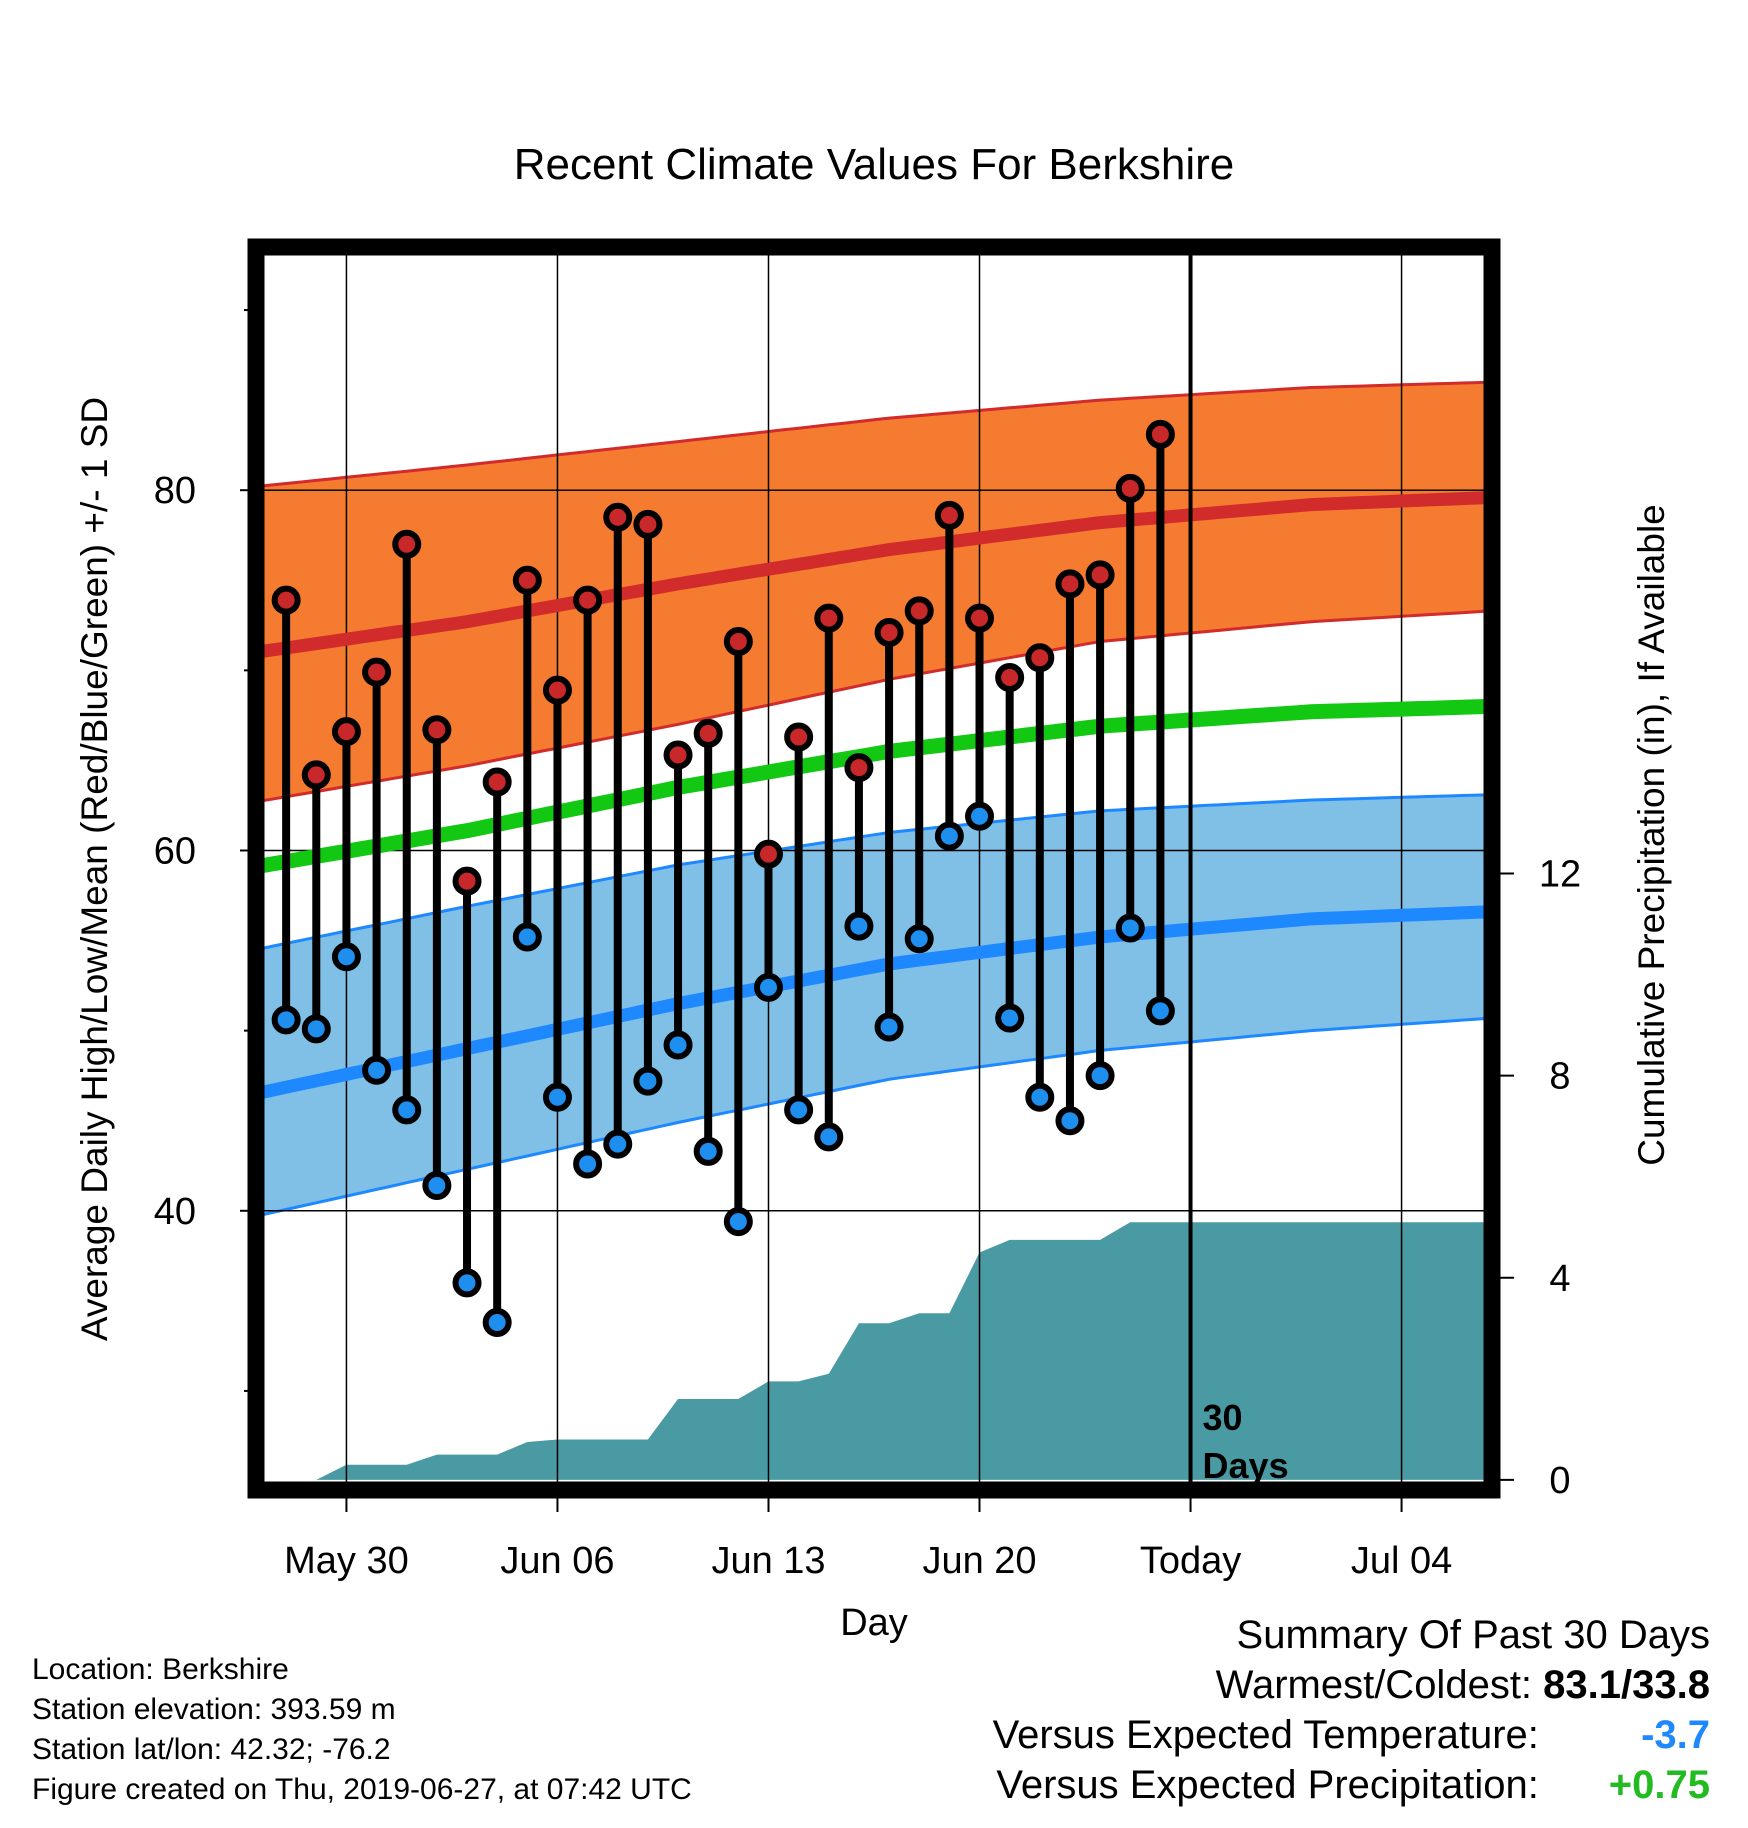 This screenshot has width=1748, height=1828. Describe the element at coordinates (874, 1003) in the screenshot. I see `low-normal-line` at that location.